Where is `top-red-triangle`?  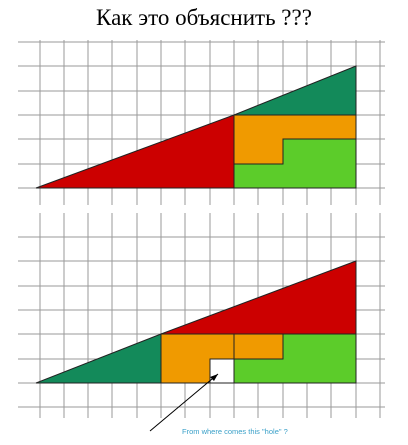 top-red-triangle is located at coordinates (135, 151).